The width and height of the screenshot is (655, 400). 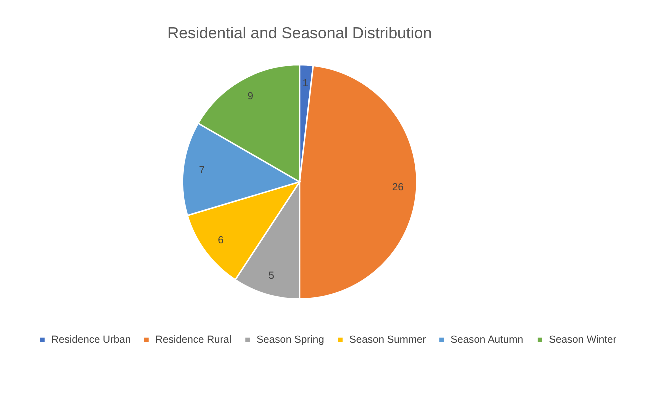 What do you see at coordinates (398, 188) in the screenshot?
I see `data-label: 26` at bounding box center [398, 188].